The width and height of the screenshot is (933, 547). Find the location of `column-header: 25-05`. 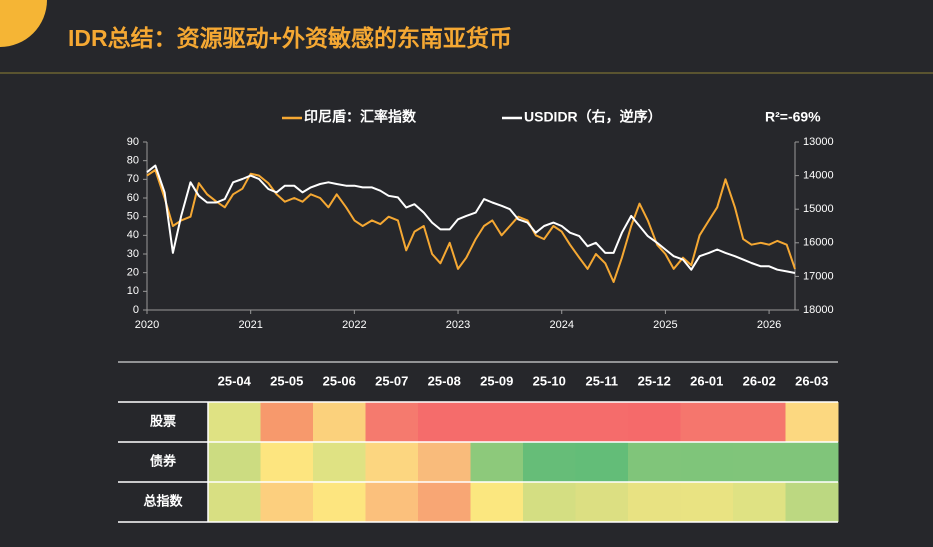

column-header: 25-05 is located at coordinates (286, 380).